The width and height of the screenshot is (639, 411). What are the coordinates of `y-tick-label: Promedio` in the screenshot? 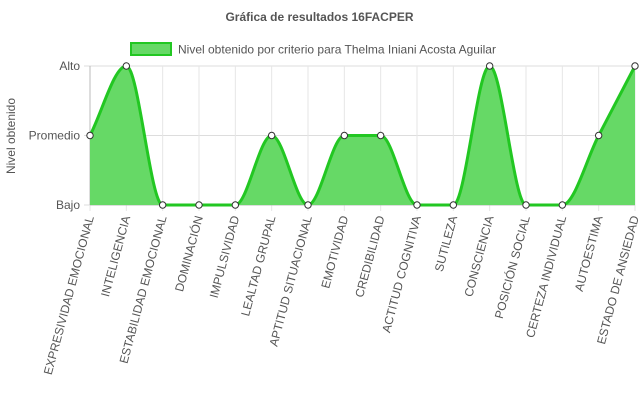 It's located at (55, 136).